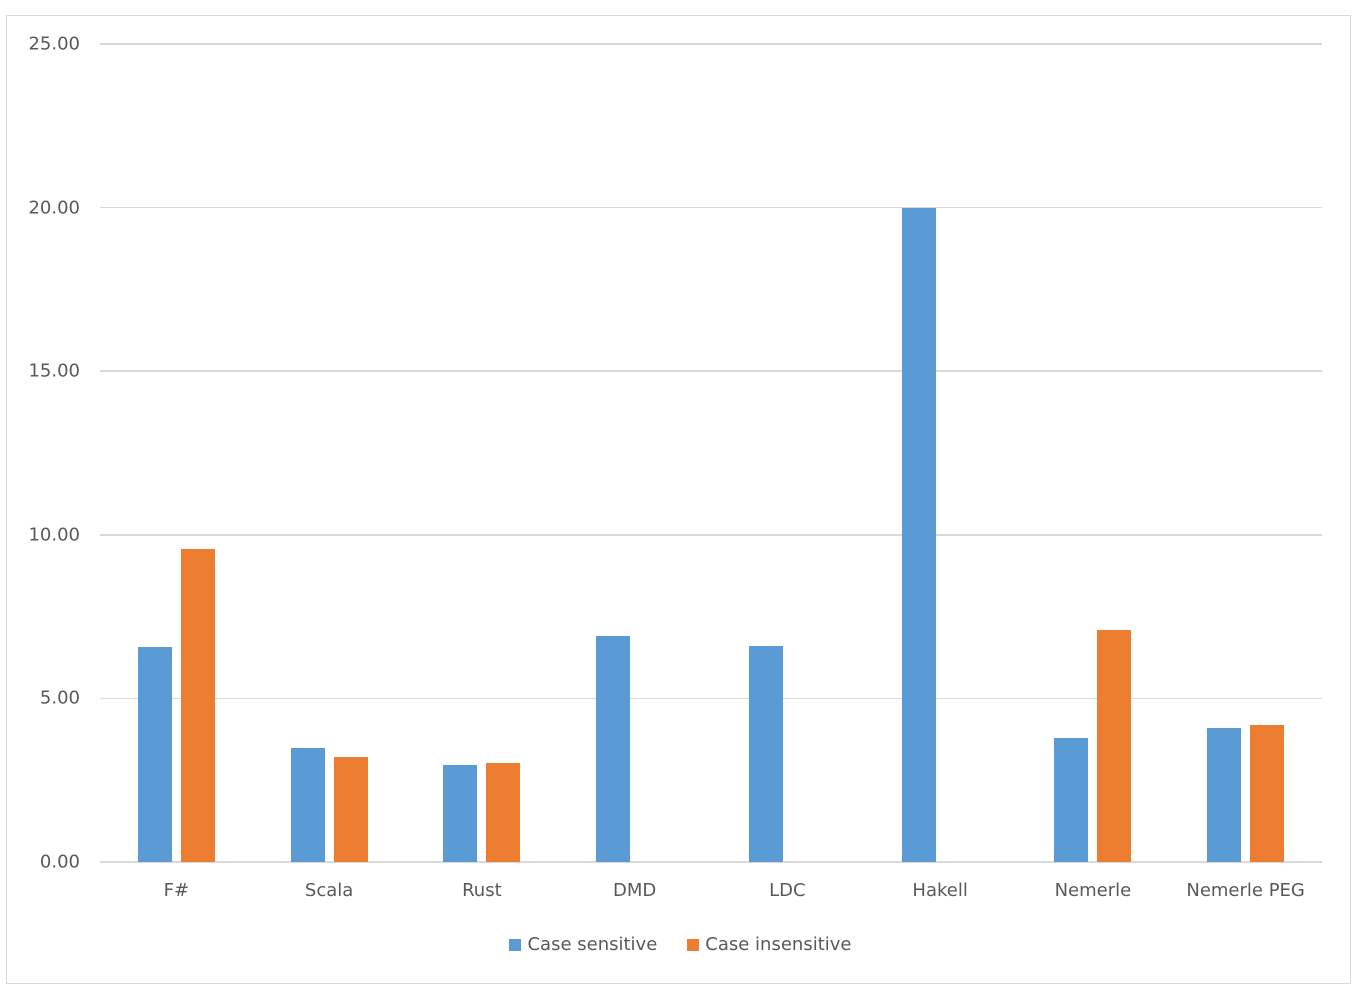 The height and width of the screenshot is (993, 1361). What do you see at coordinates (329, 890) in the screenshot?
I see `x-tick-label: Scala` at bounding box center [329, 890].